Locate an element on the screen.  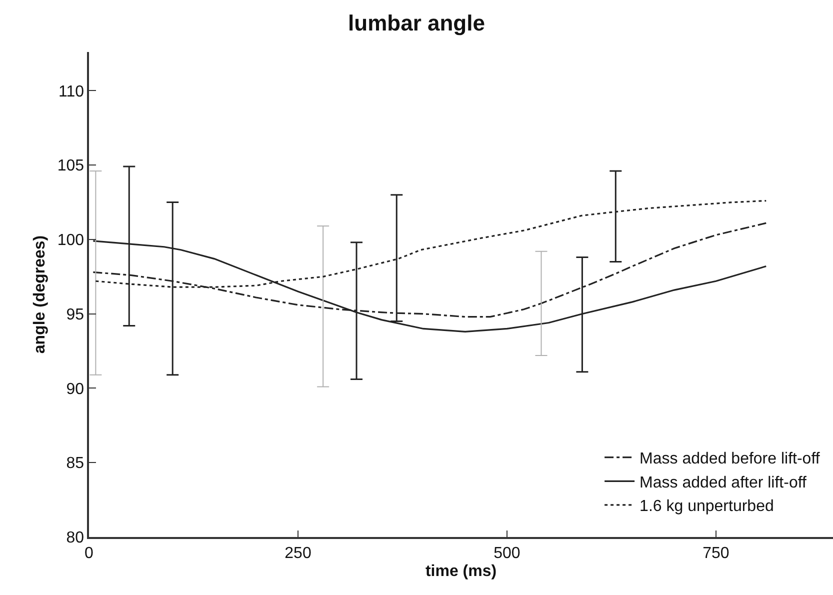
chart-title: lumbar angle is located at coordinates (416, 23).